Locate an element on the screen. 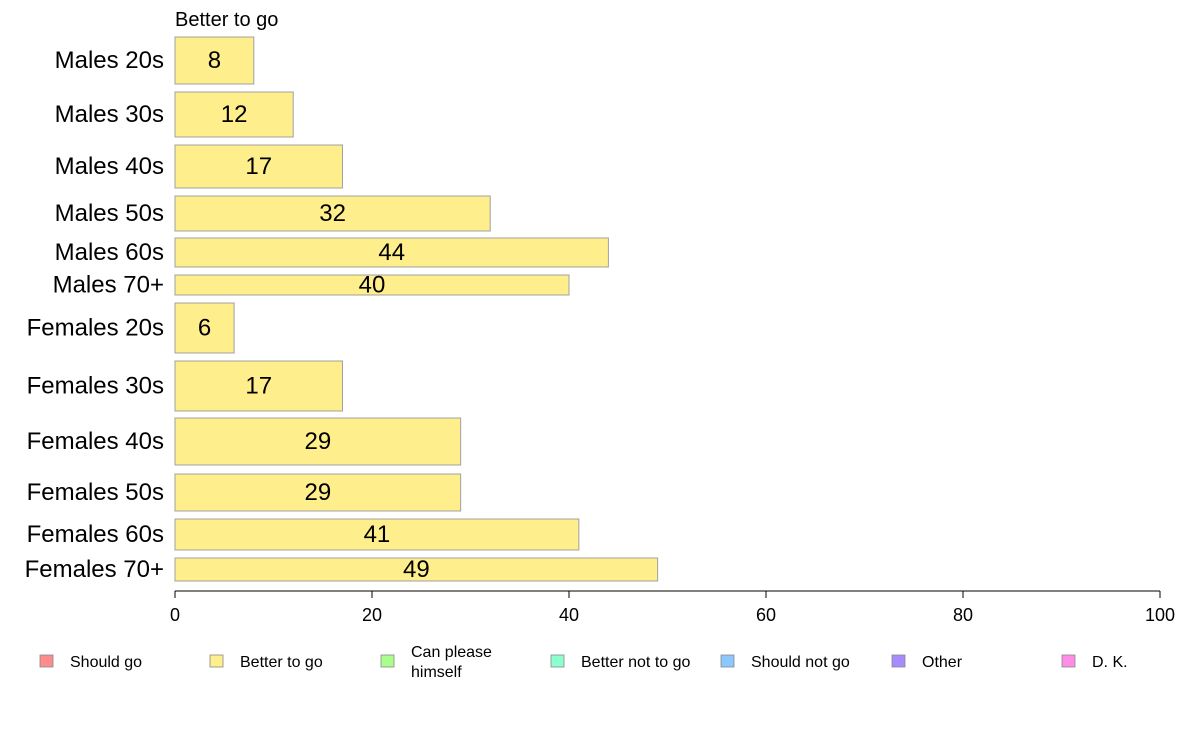 The width and height of the screenshot is (1188, 736). category-label: Females 60s is located at coordinates (95, 534).